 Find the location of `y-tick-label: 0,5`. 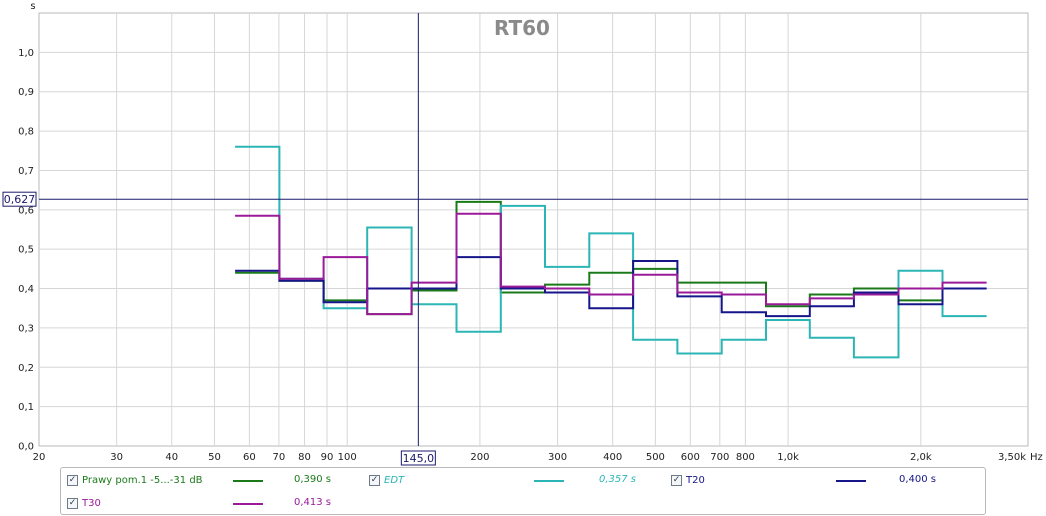

y-tick-label: 0,5 is located at coordinates (26, 250).